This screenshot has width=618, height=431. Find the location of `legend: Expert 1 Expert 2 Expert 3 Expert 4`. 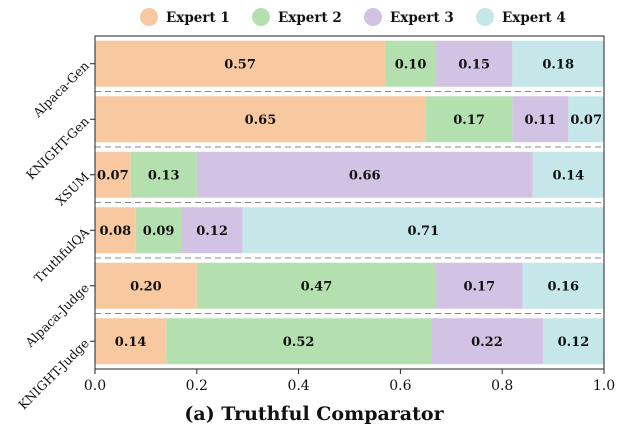

legend: Expert 1 Expert 2 Expert 3 Expert 4 is located at coordinates (353, 17).